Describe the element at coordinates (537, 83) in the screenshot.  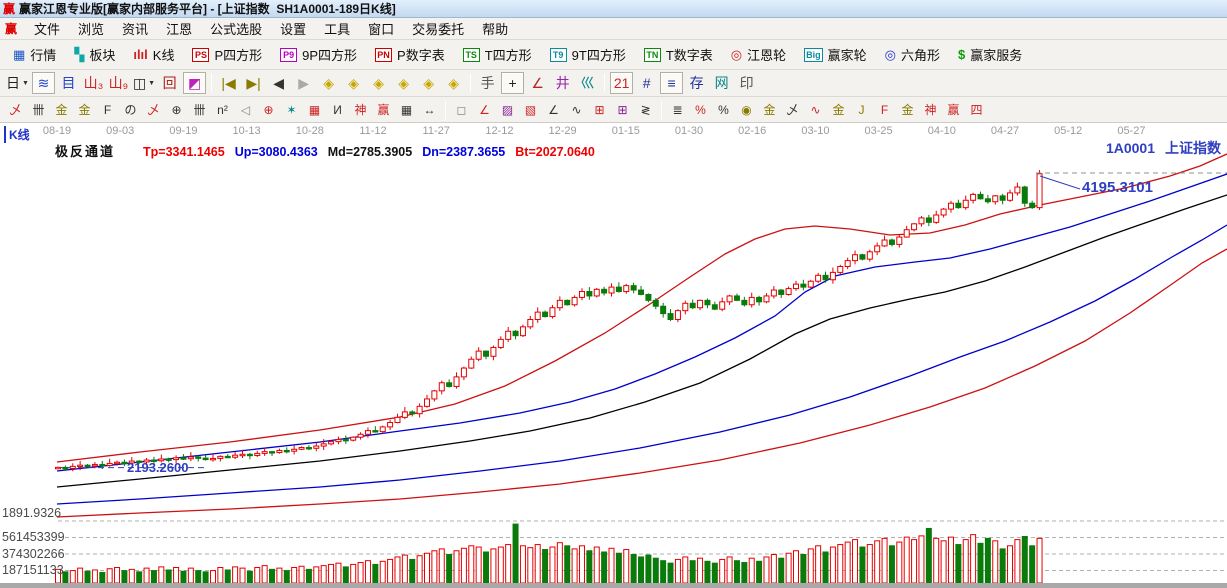
I see `angle-measure-icon: ∠` at that location.